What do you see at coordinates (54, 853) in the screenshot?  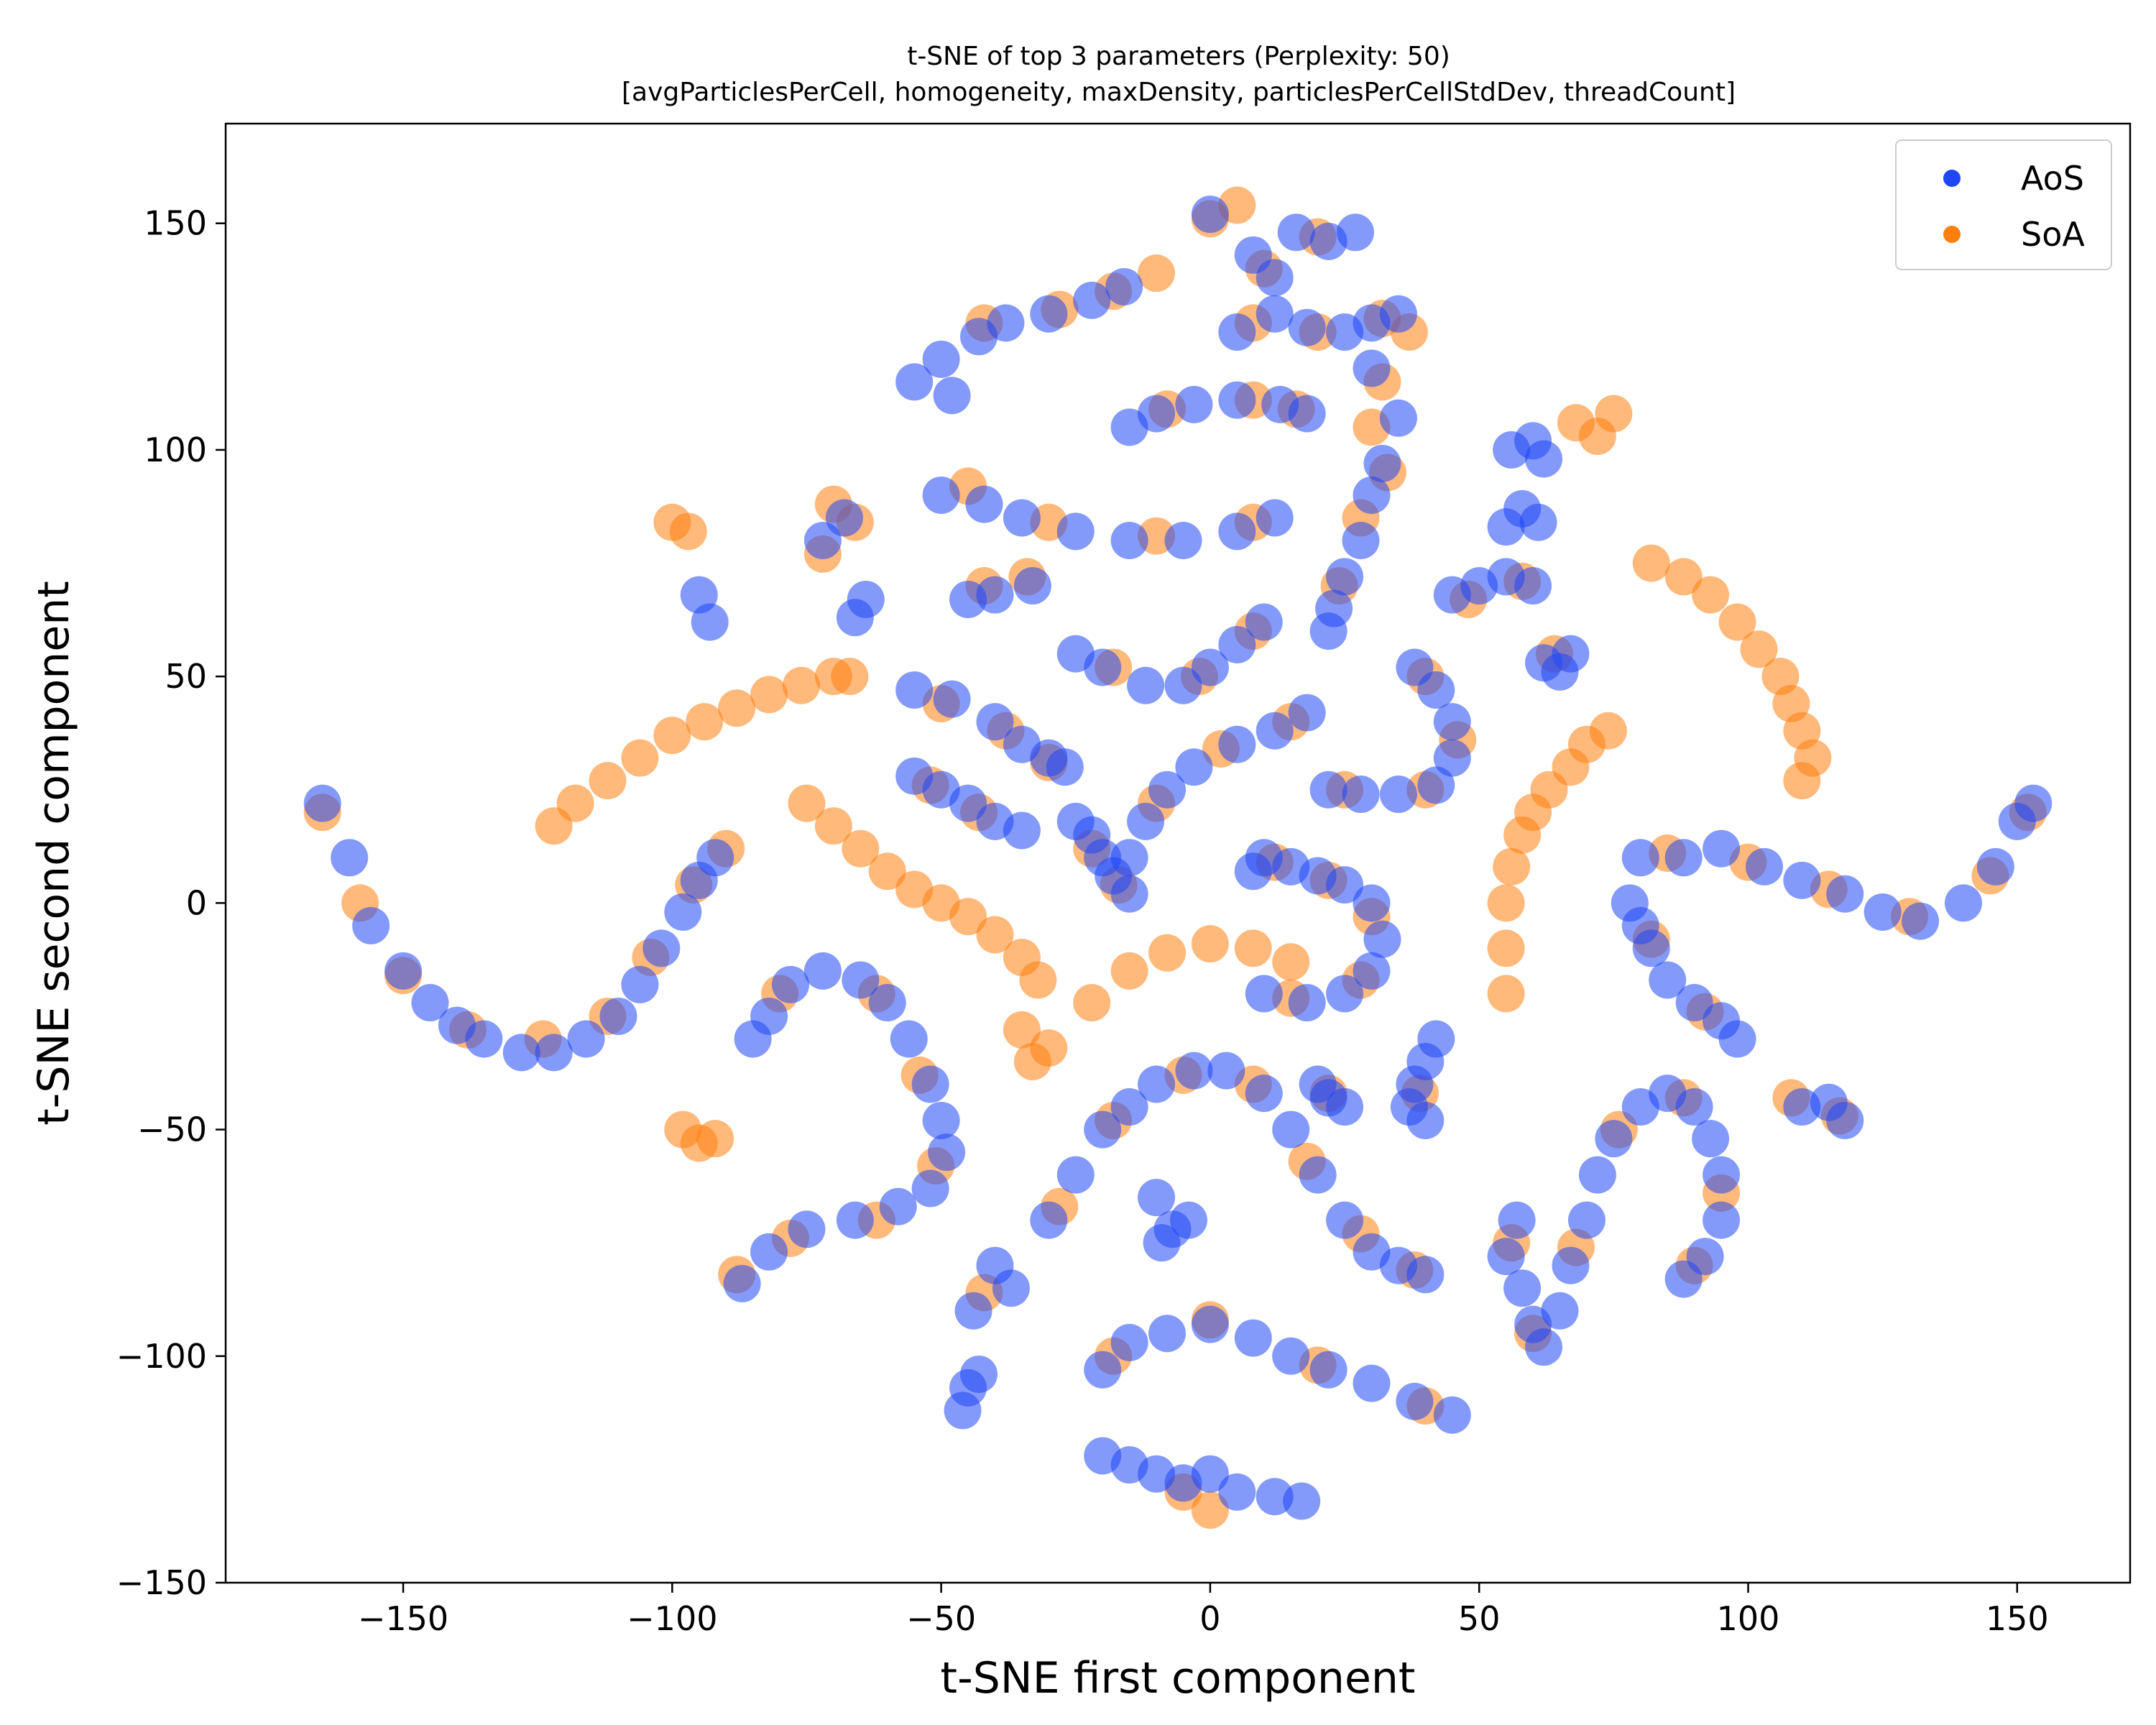 I see `y-axis-label: t-SNE second component` at bounding box center [54, 853].